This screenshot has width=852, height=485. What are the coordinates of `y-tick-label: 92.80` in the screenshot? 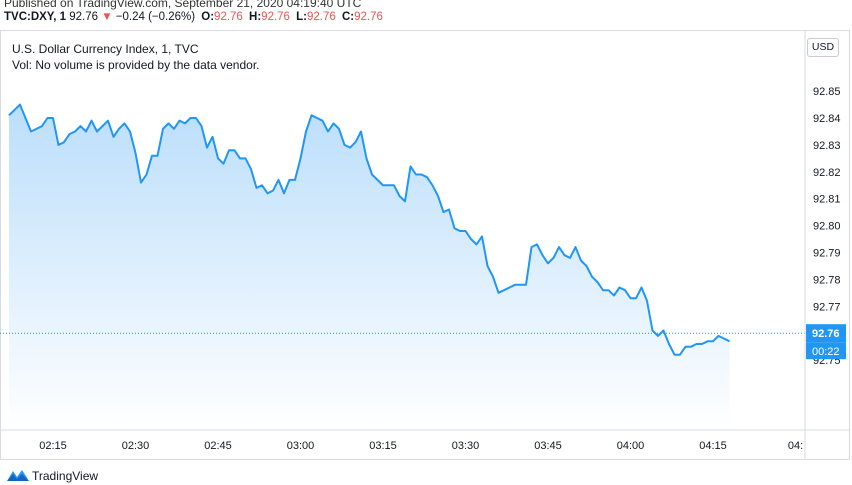 It's located at (827, 227).